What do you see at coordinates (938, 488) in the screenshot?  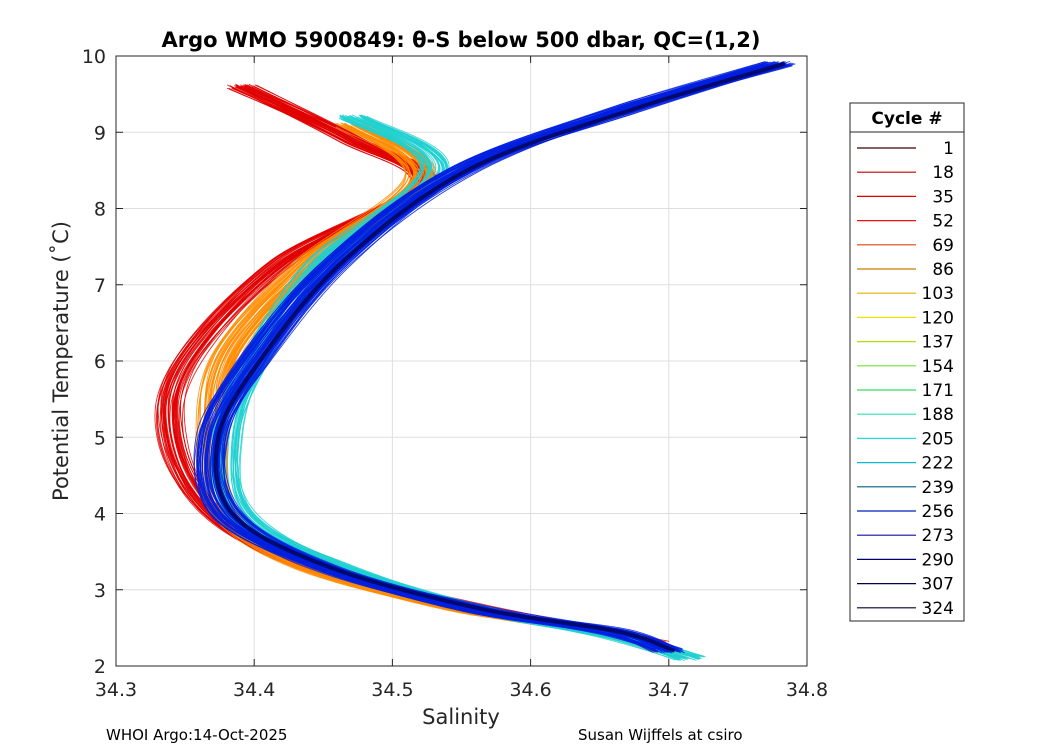 I see `legend-label: 239` at bounding box center [938, 488].